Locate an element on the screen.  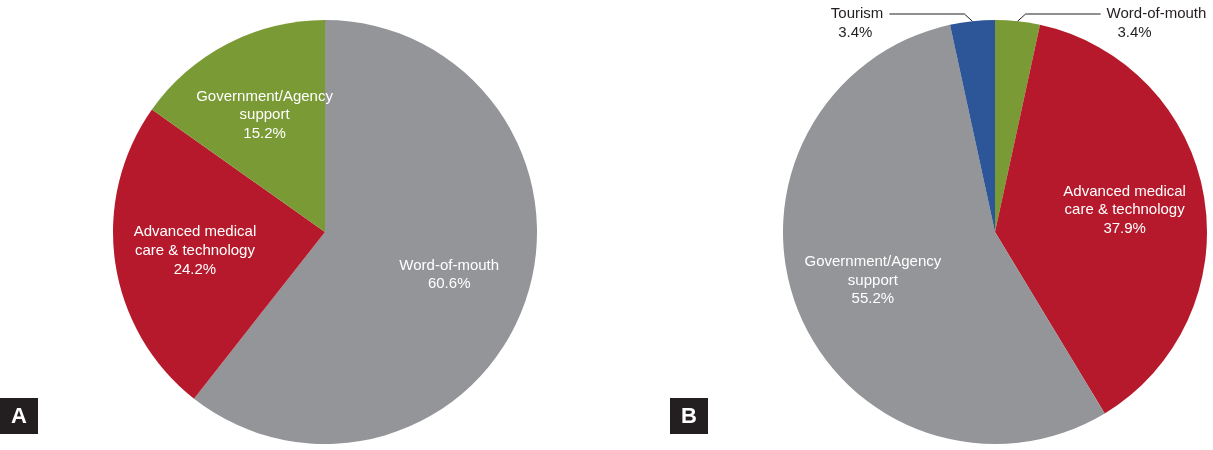
text: A is located at coordinates (19, 415).